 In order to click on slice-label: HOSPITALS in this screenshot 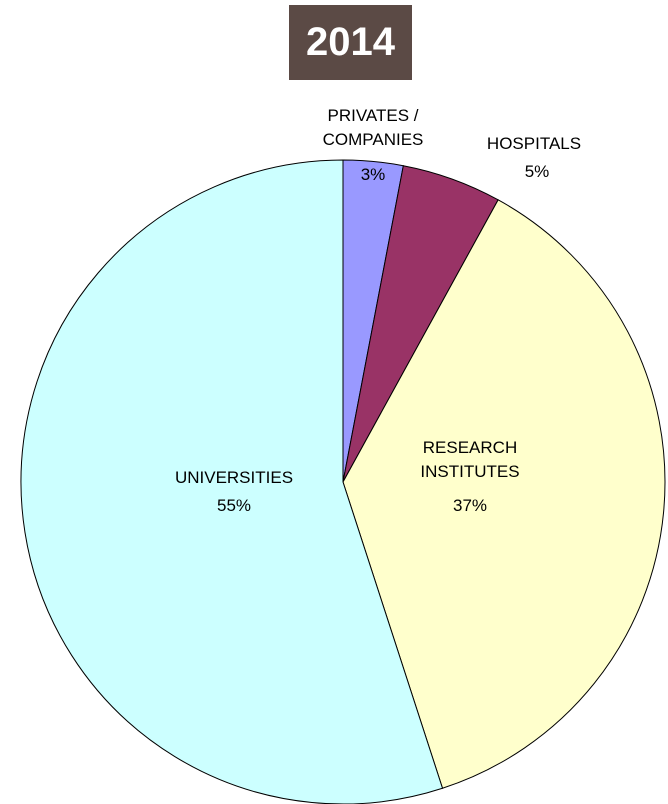, I will do `click(534, 143)`.